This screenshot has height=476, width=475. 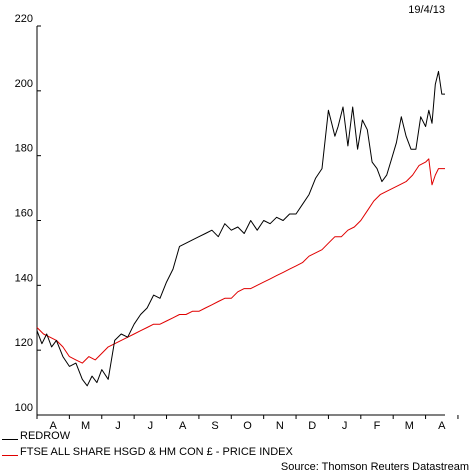 What do you see at coordinates (24, 278) in the screenshot?
I see `y-tick-label: 140` at bounding box center [24, 278].